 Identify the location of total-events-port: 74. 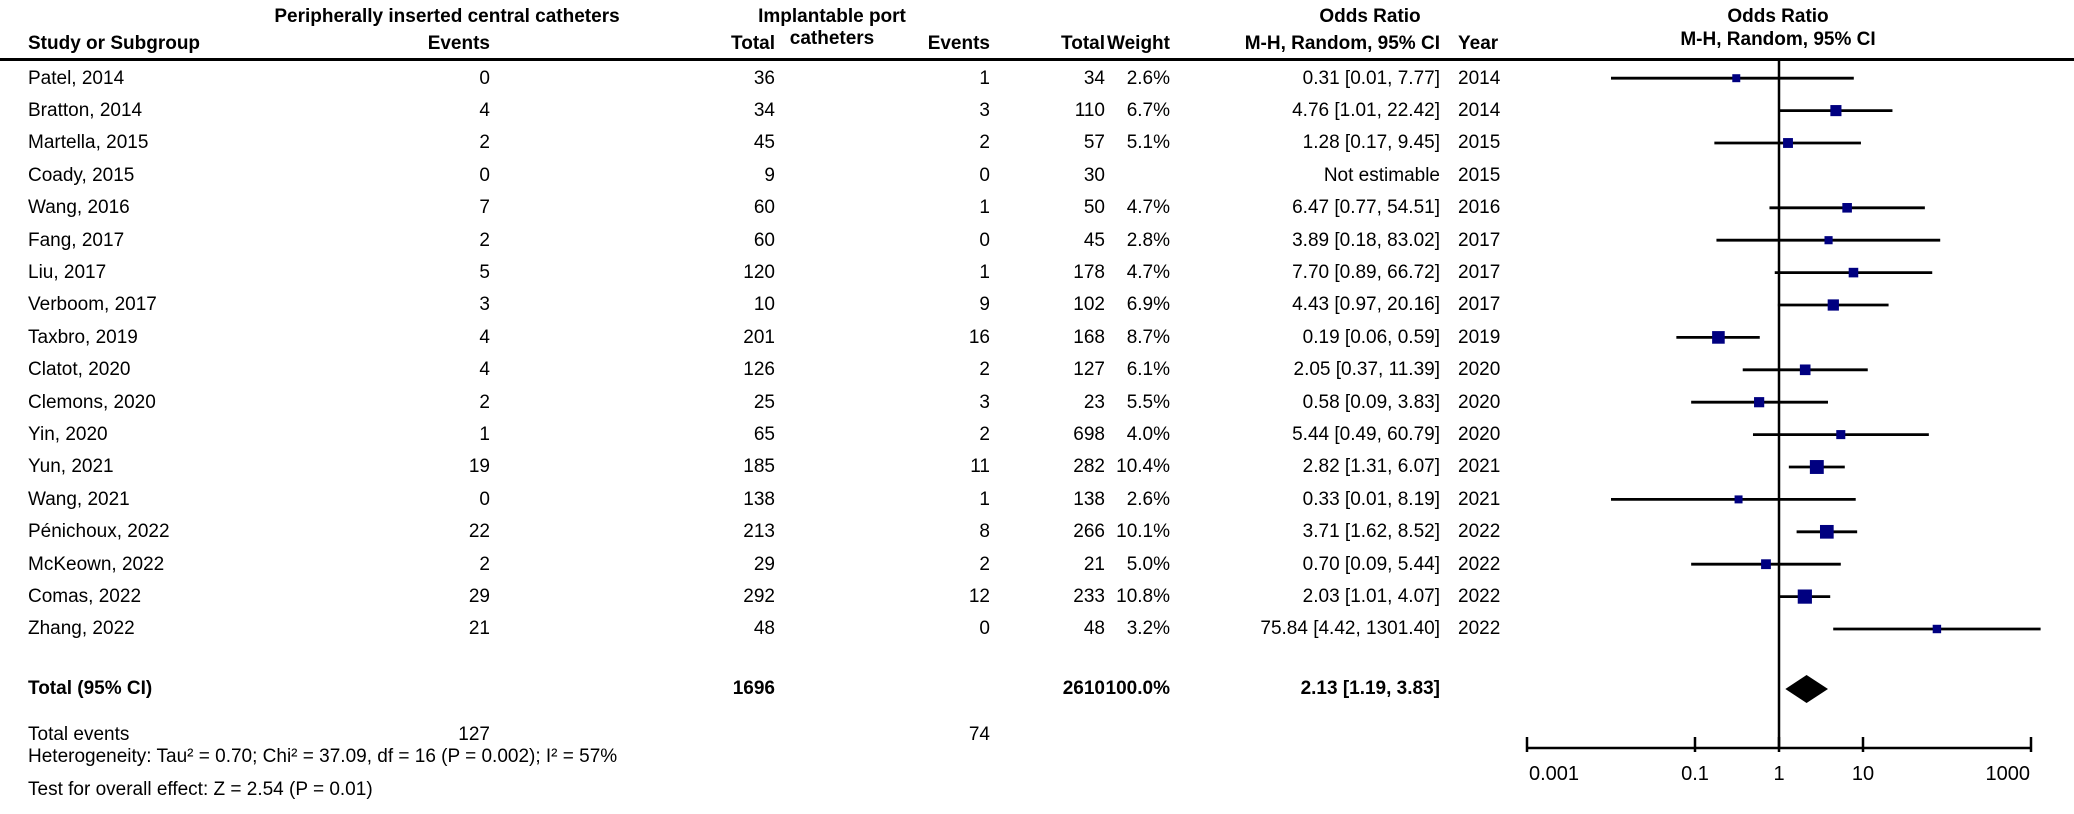
(979, 734).